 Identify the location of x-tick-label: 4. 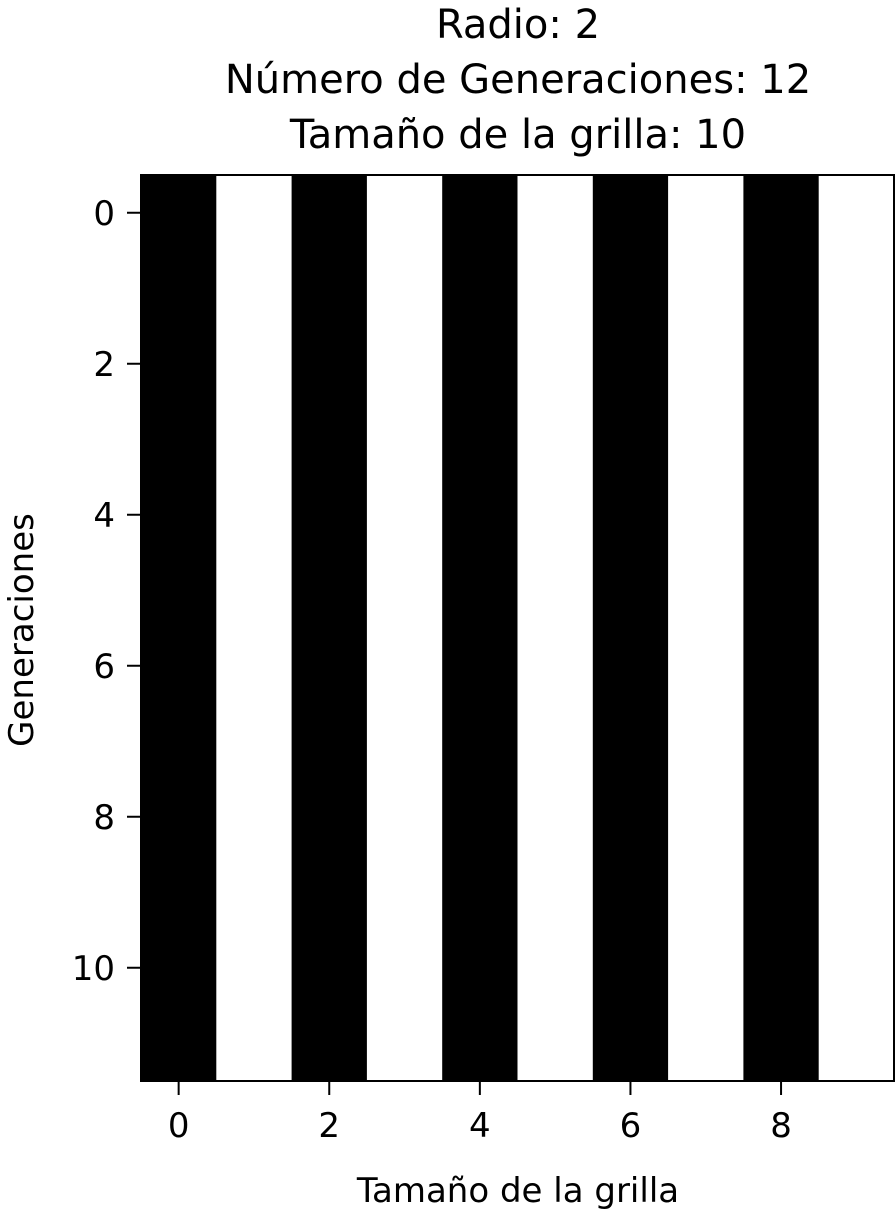
(480, 1126).